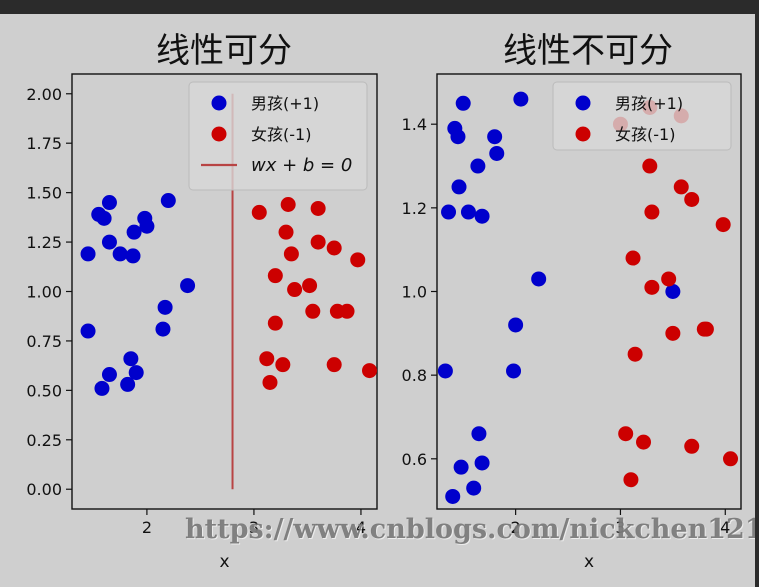 This screenshot has height=587, width=759. I want to click on y-tick-label: 1.75, so click(44, 143).